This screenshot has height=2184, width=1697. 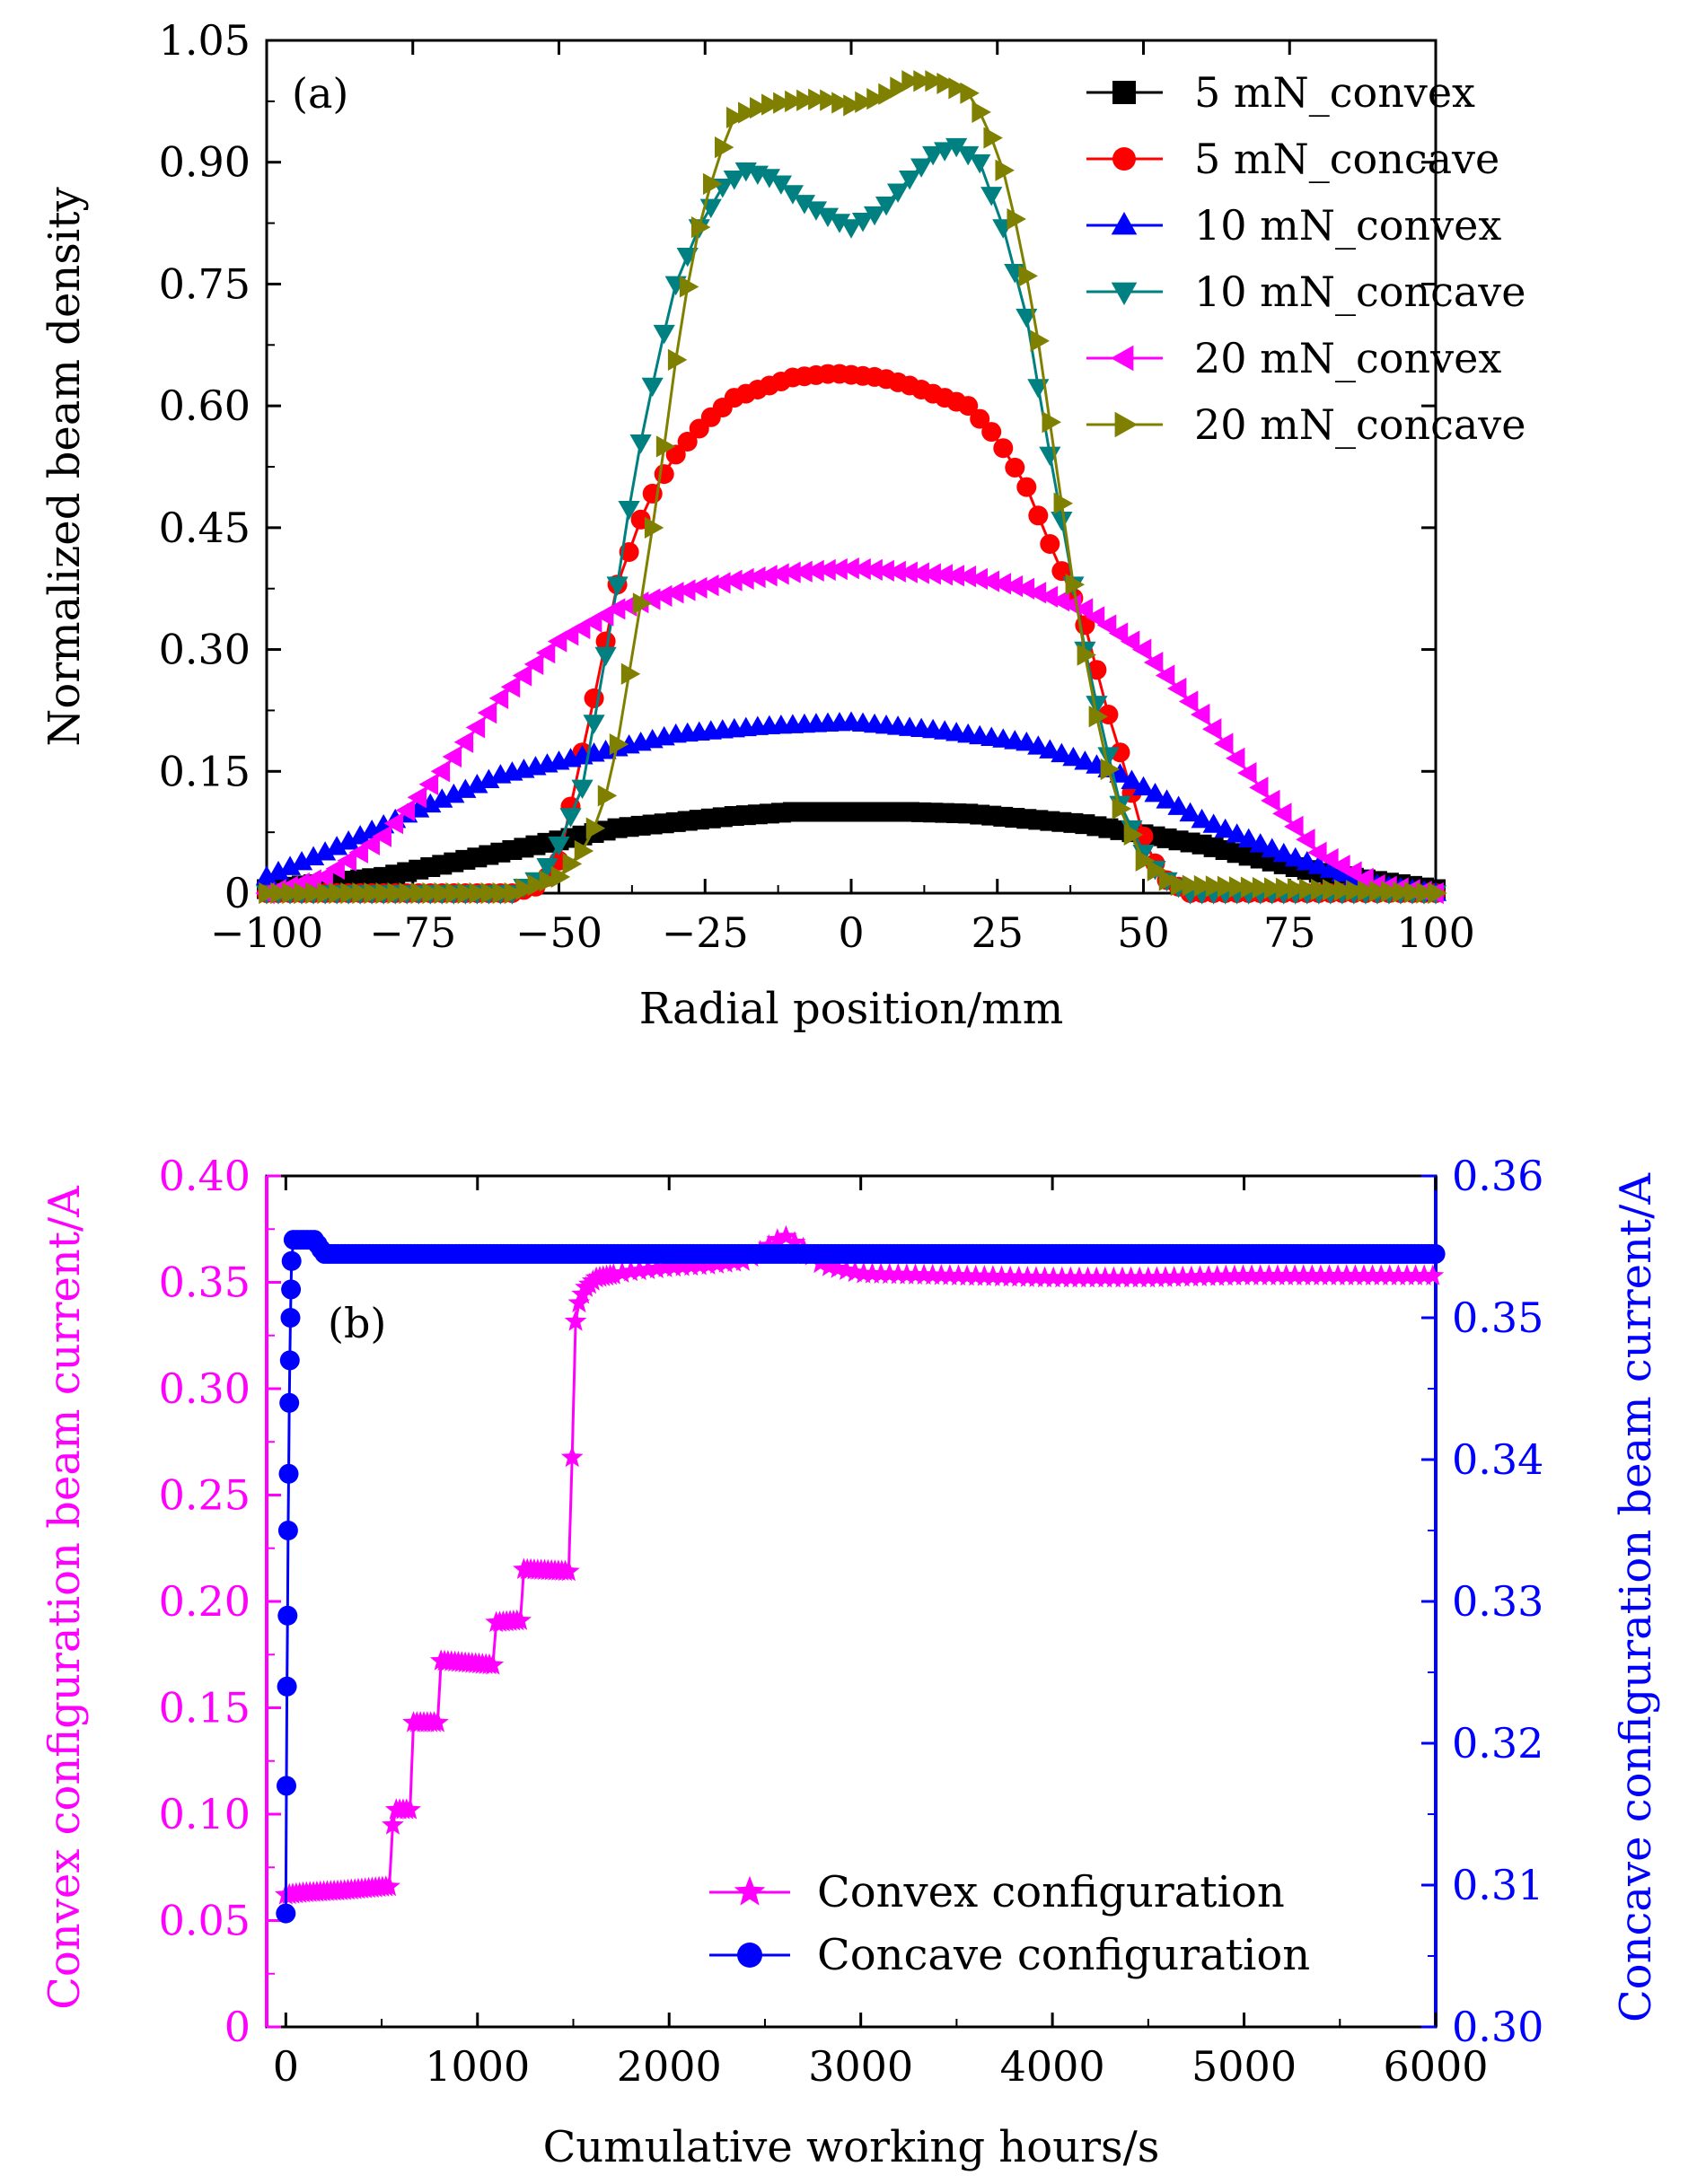 What do you see at coordinates (851, 932) in the screenshot?
I see `a-x-tick-label: 0` at bounding box center [851, 932].